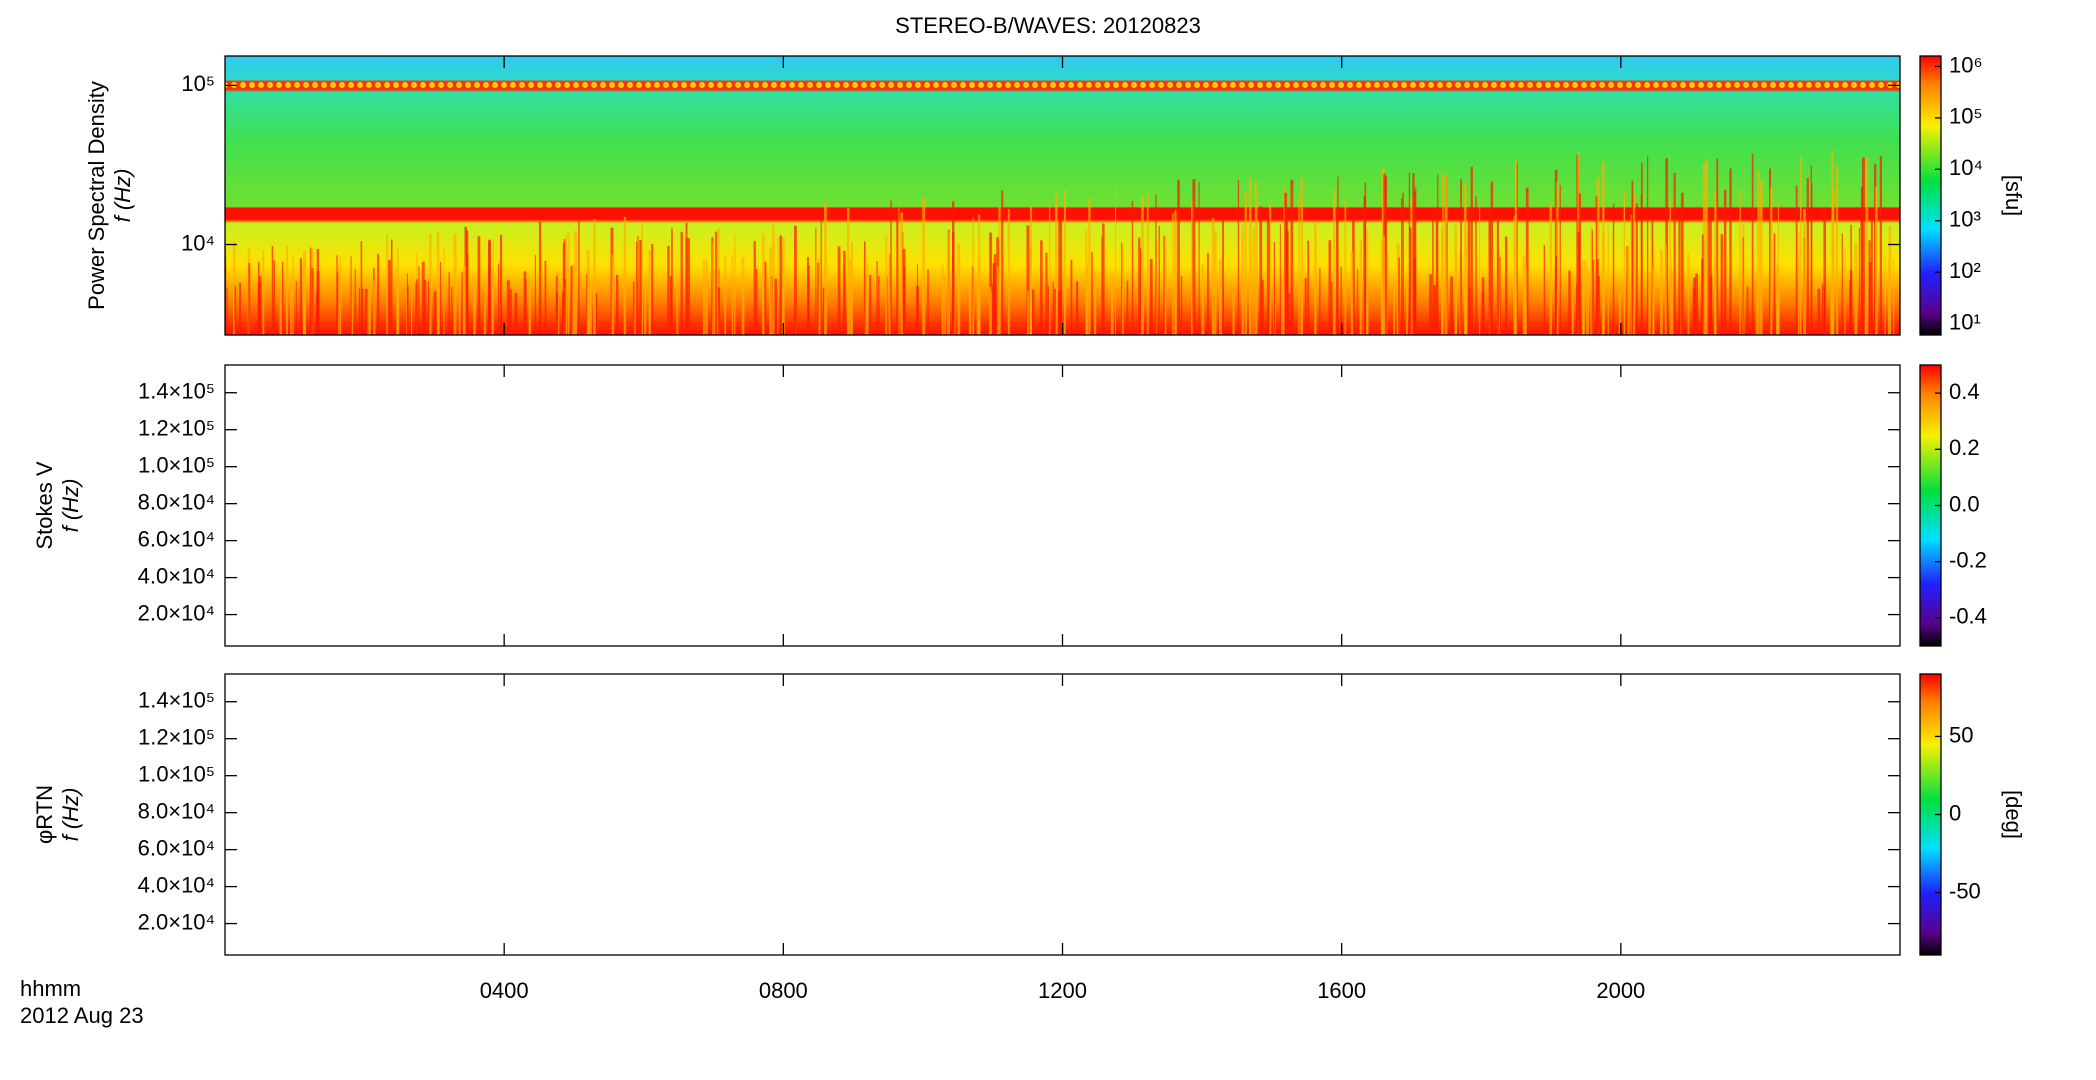 The width and height of the screenshot is (2096, 1080). What do you see at coordinates (2013, 814) in the screenshot?
I see `colorbar-label: [deg]` at bounding box center [2013, 814].